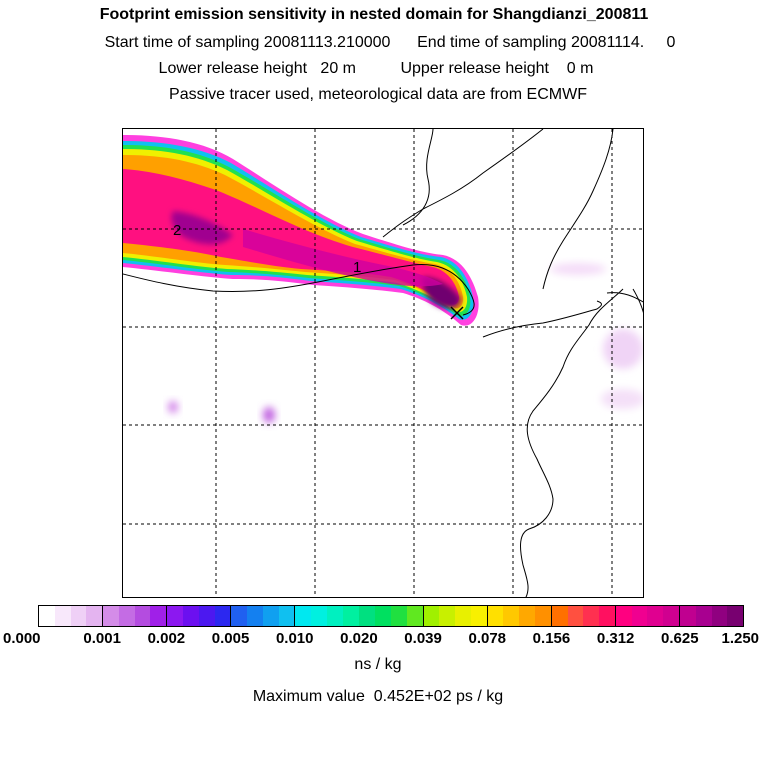  What do you see at coordinates (487, 638) in the screenshot?
I see `colorbar-tick-label: 0.078` at bounding box center [487, 638].